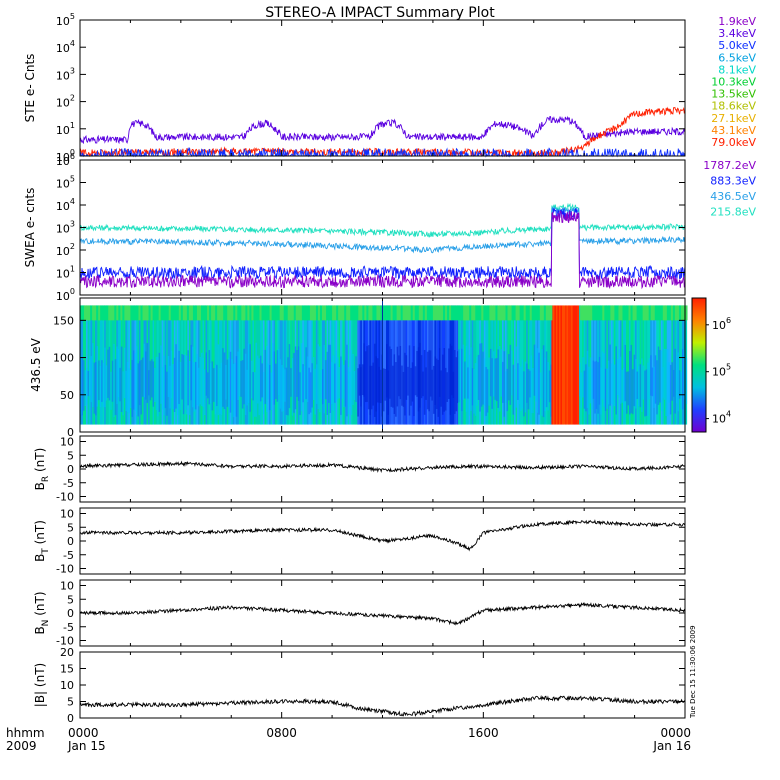 This screenshot has width=780, height=780. I want to click on legend-label: 3.4keV, so click(737, 33).